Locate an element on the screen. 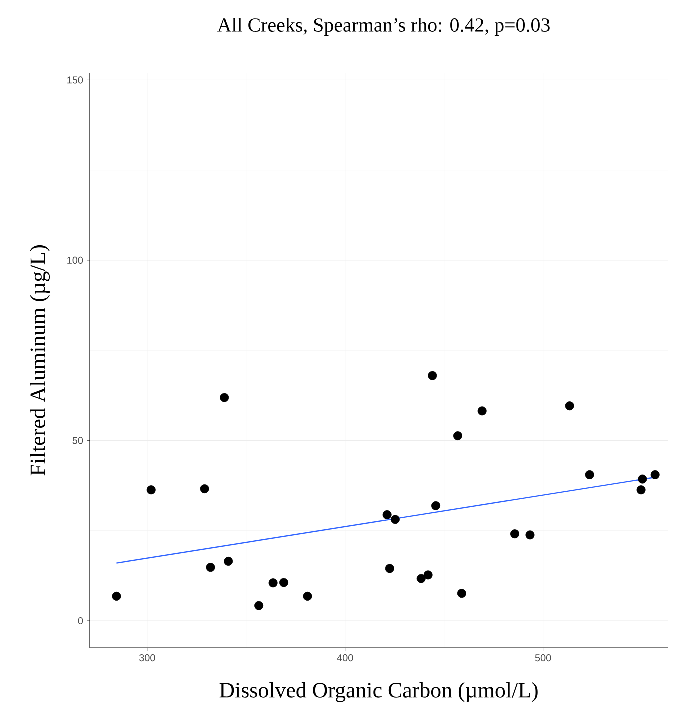 The width and height of the screenshot is (676, 727). x-tick-label: 500 is located at coordinates (543, 658).